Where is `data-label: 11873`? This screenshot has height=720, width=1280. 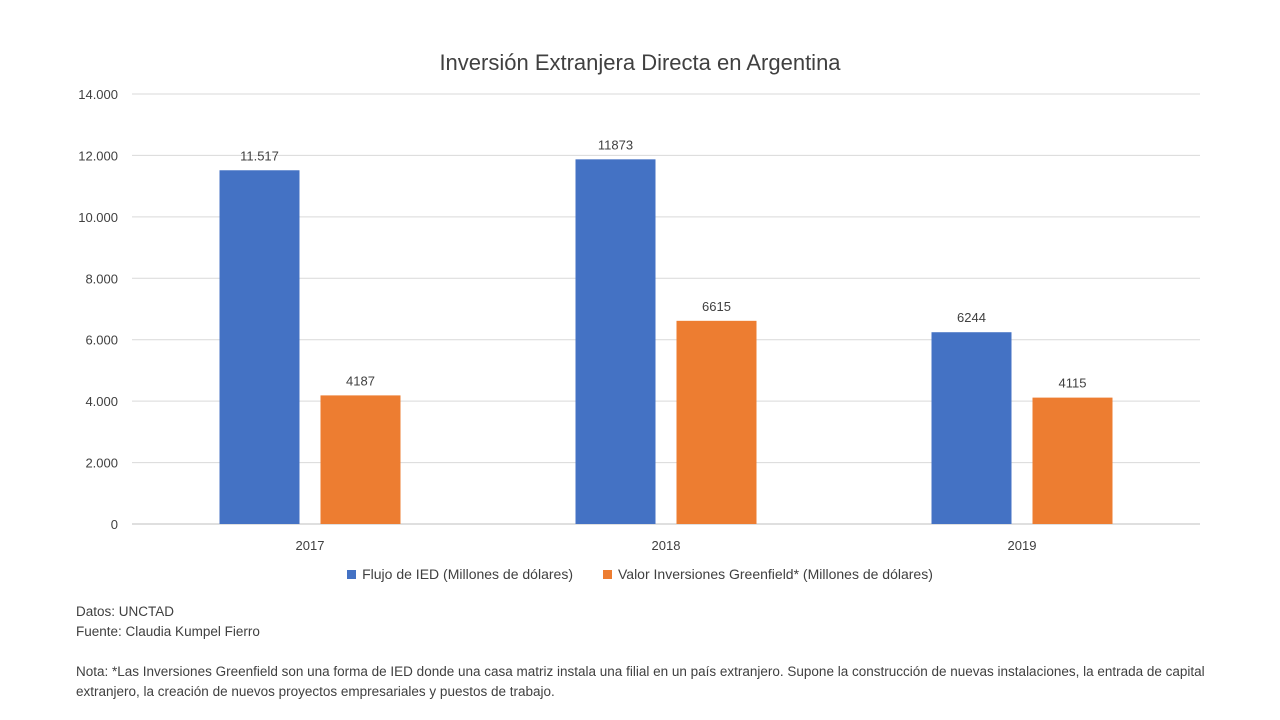 data-label: 11873 is located at coordinates (615, 144).